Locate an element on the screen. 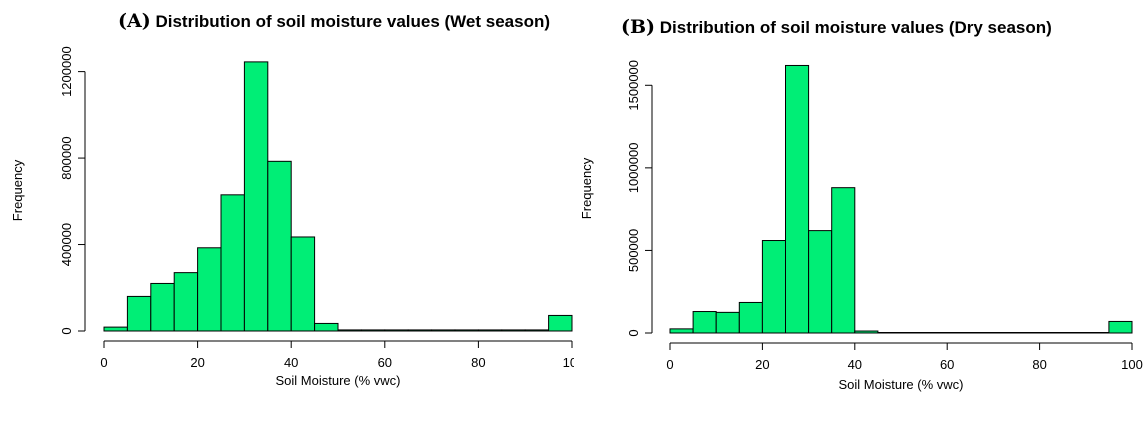 The height and width of the screenshot is (421, 1148). y-tick-label: 500000 is located at coordinates (633, 250).